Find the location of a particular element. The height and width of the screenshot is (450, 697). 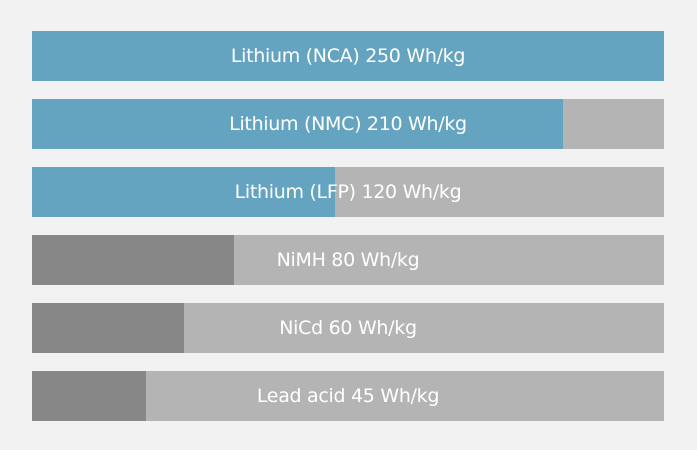

bar-label: Lithium (NMC) 210 Wh/kg is located at coordinates (348, 124).